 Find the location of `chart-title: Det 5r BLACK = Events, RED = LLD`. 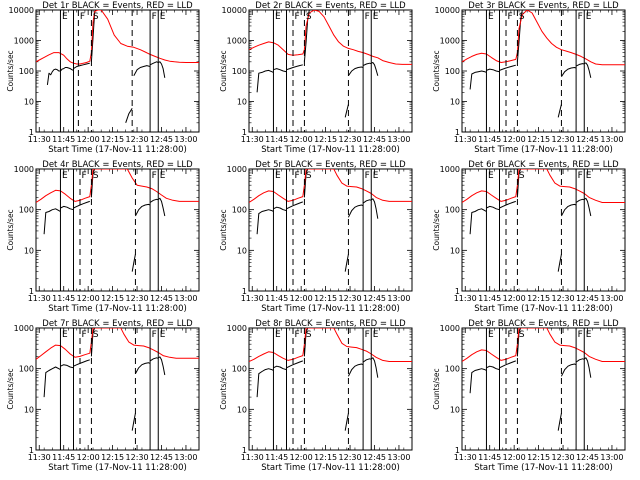

chart-title: Det 5r BLACK = Events, RED = LLD is located at coordinates (330, 165).